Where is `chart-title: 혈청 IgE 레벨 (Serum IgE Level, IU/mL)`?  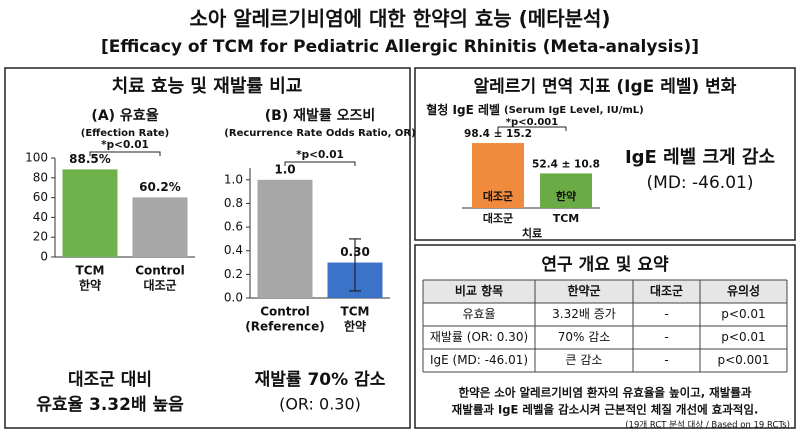
chart-title: 혈청 IgE 레벨 (Serum IgE Level, IU/mL) is located at coordinates (535, 109).